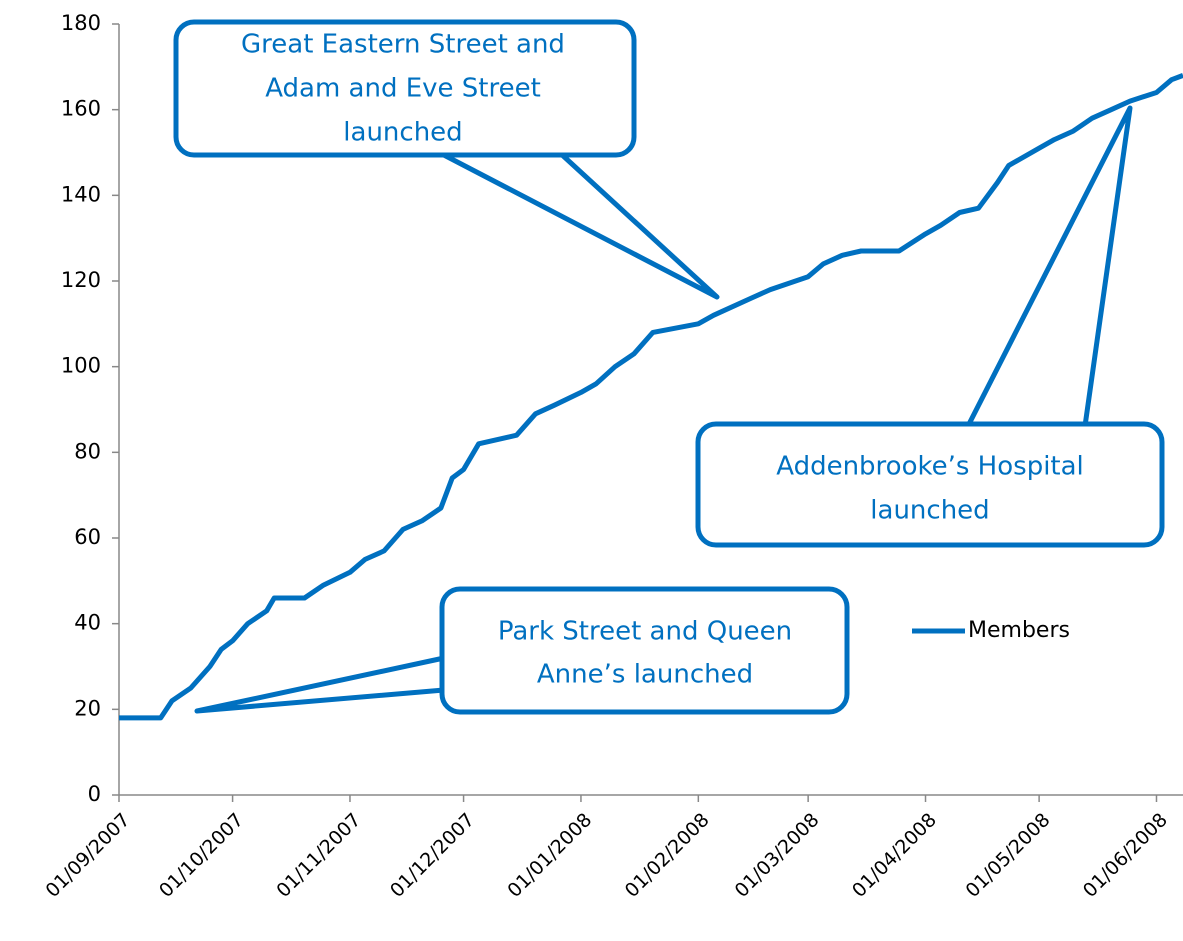  Describe the element at coordinates (94, 794) in the screenshot. I see `y-tick-label: 0` at that location.